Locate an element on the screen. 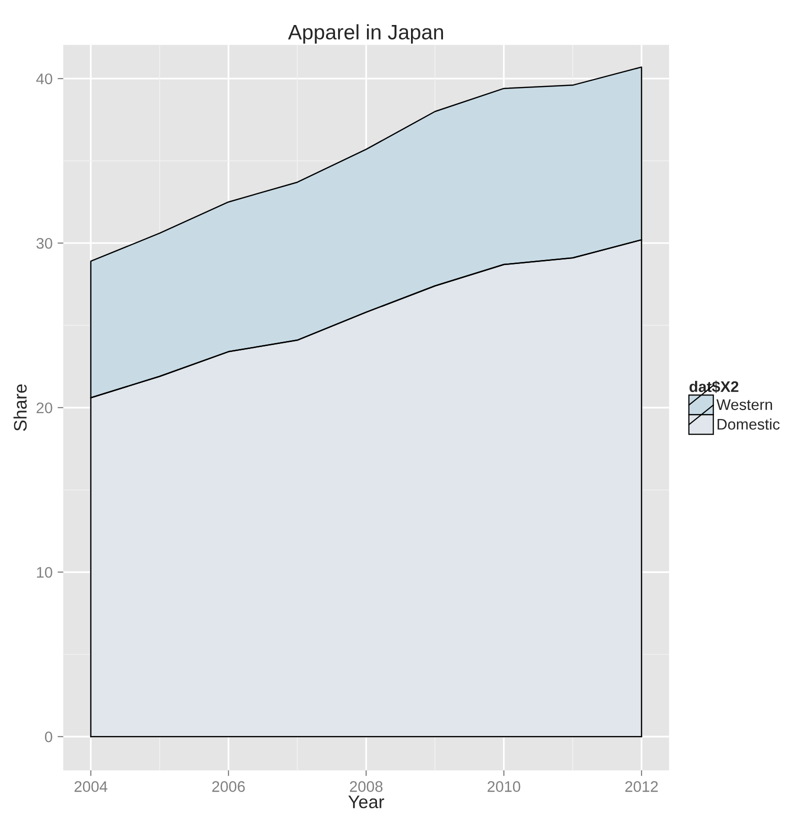 Image resolution: width=811 pixels, height=831 pixels. x-tick-label: 2010 is located at coordinates (504, 786).